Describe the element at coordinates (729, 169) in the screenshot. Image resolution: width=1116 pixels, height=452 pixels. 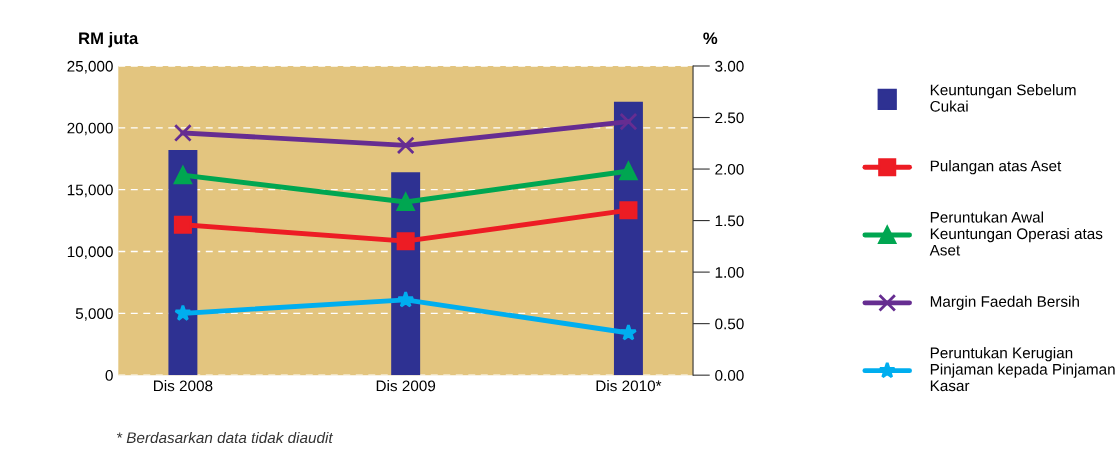
I see `y2-tick-label: 2.00` at that location.